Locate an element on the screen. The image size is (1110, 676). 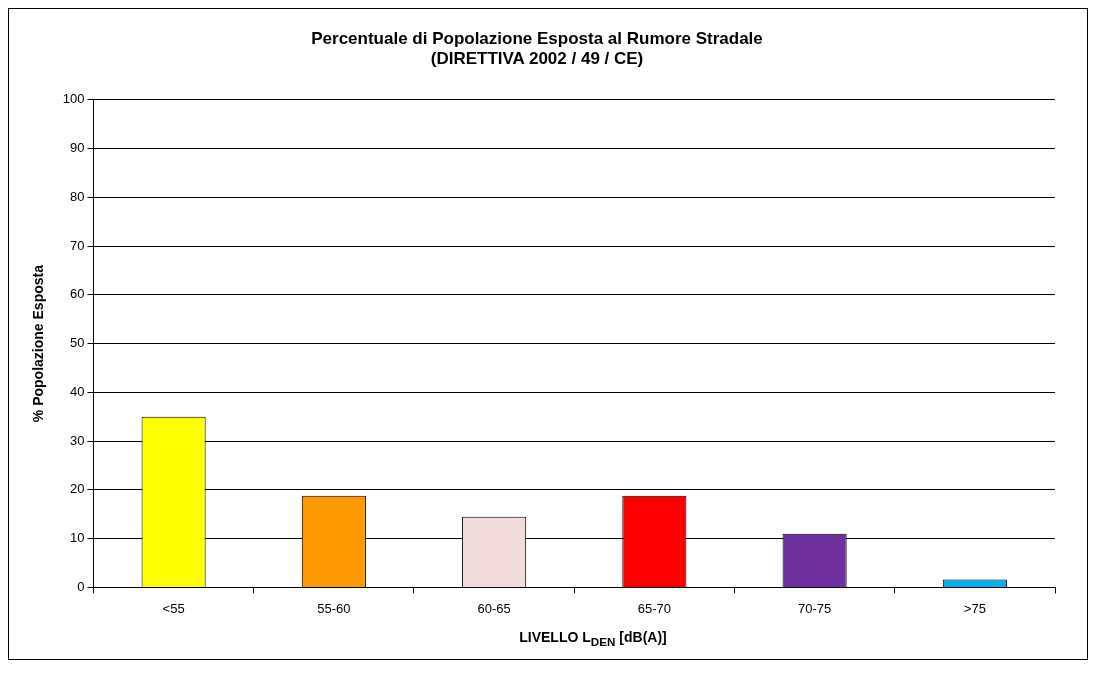
y-tick-label: 10 is located at coordinates (77, 538).